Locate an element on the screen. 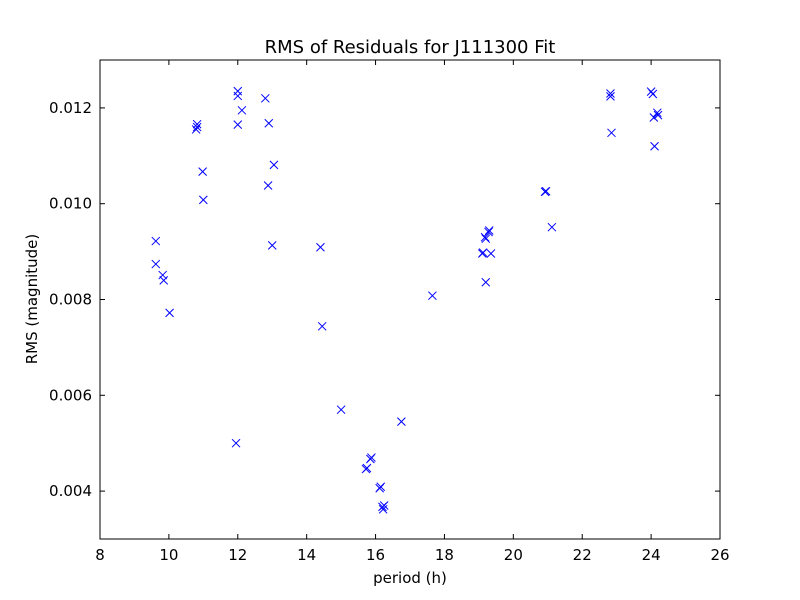 The image size is (800, 600). x-tick-label: 20 is located at coordinates (513, 555).